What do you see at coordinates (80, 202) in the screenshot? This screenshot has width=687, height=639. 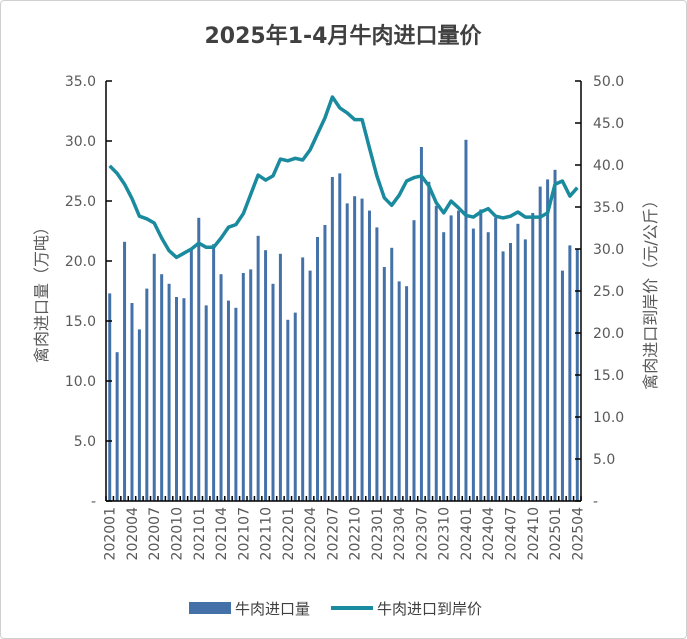 I see `left-tick-label: 25.0` at bounding box center [80, 202].